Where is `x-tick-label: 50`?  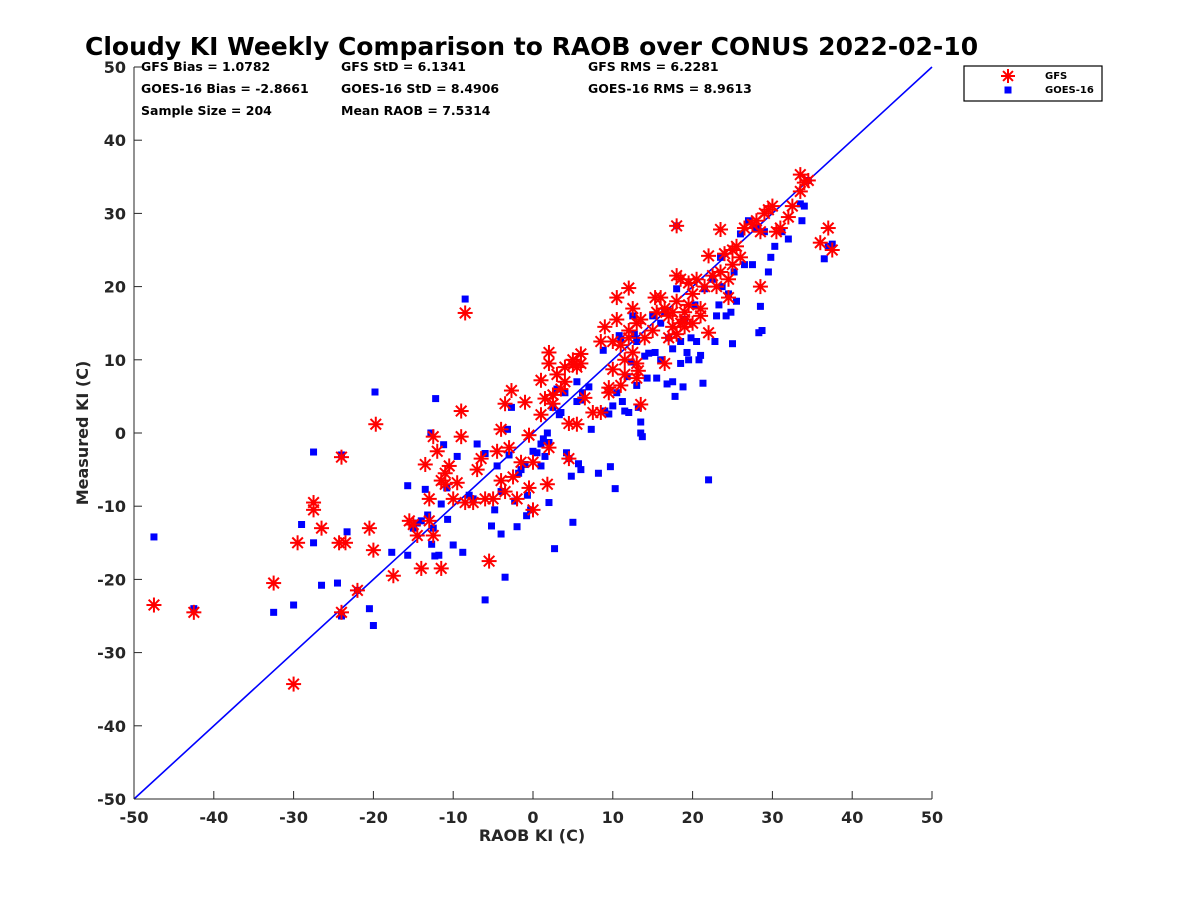 x-tick-label: 50 is located at coordinates (932, 817).